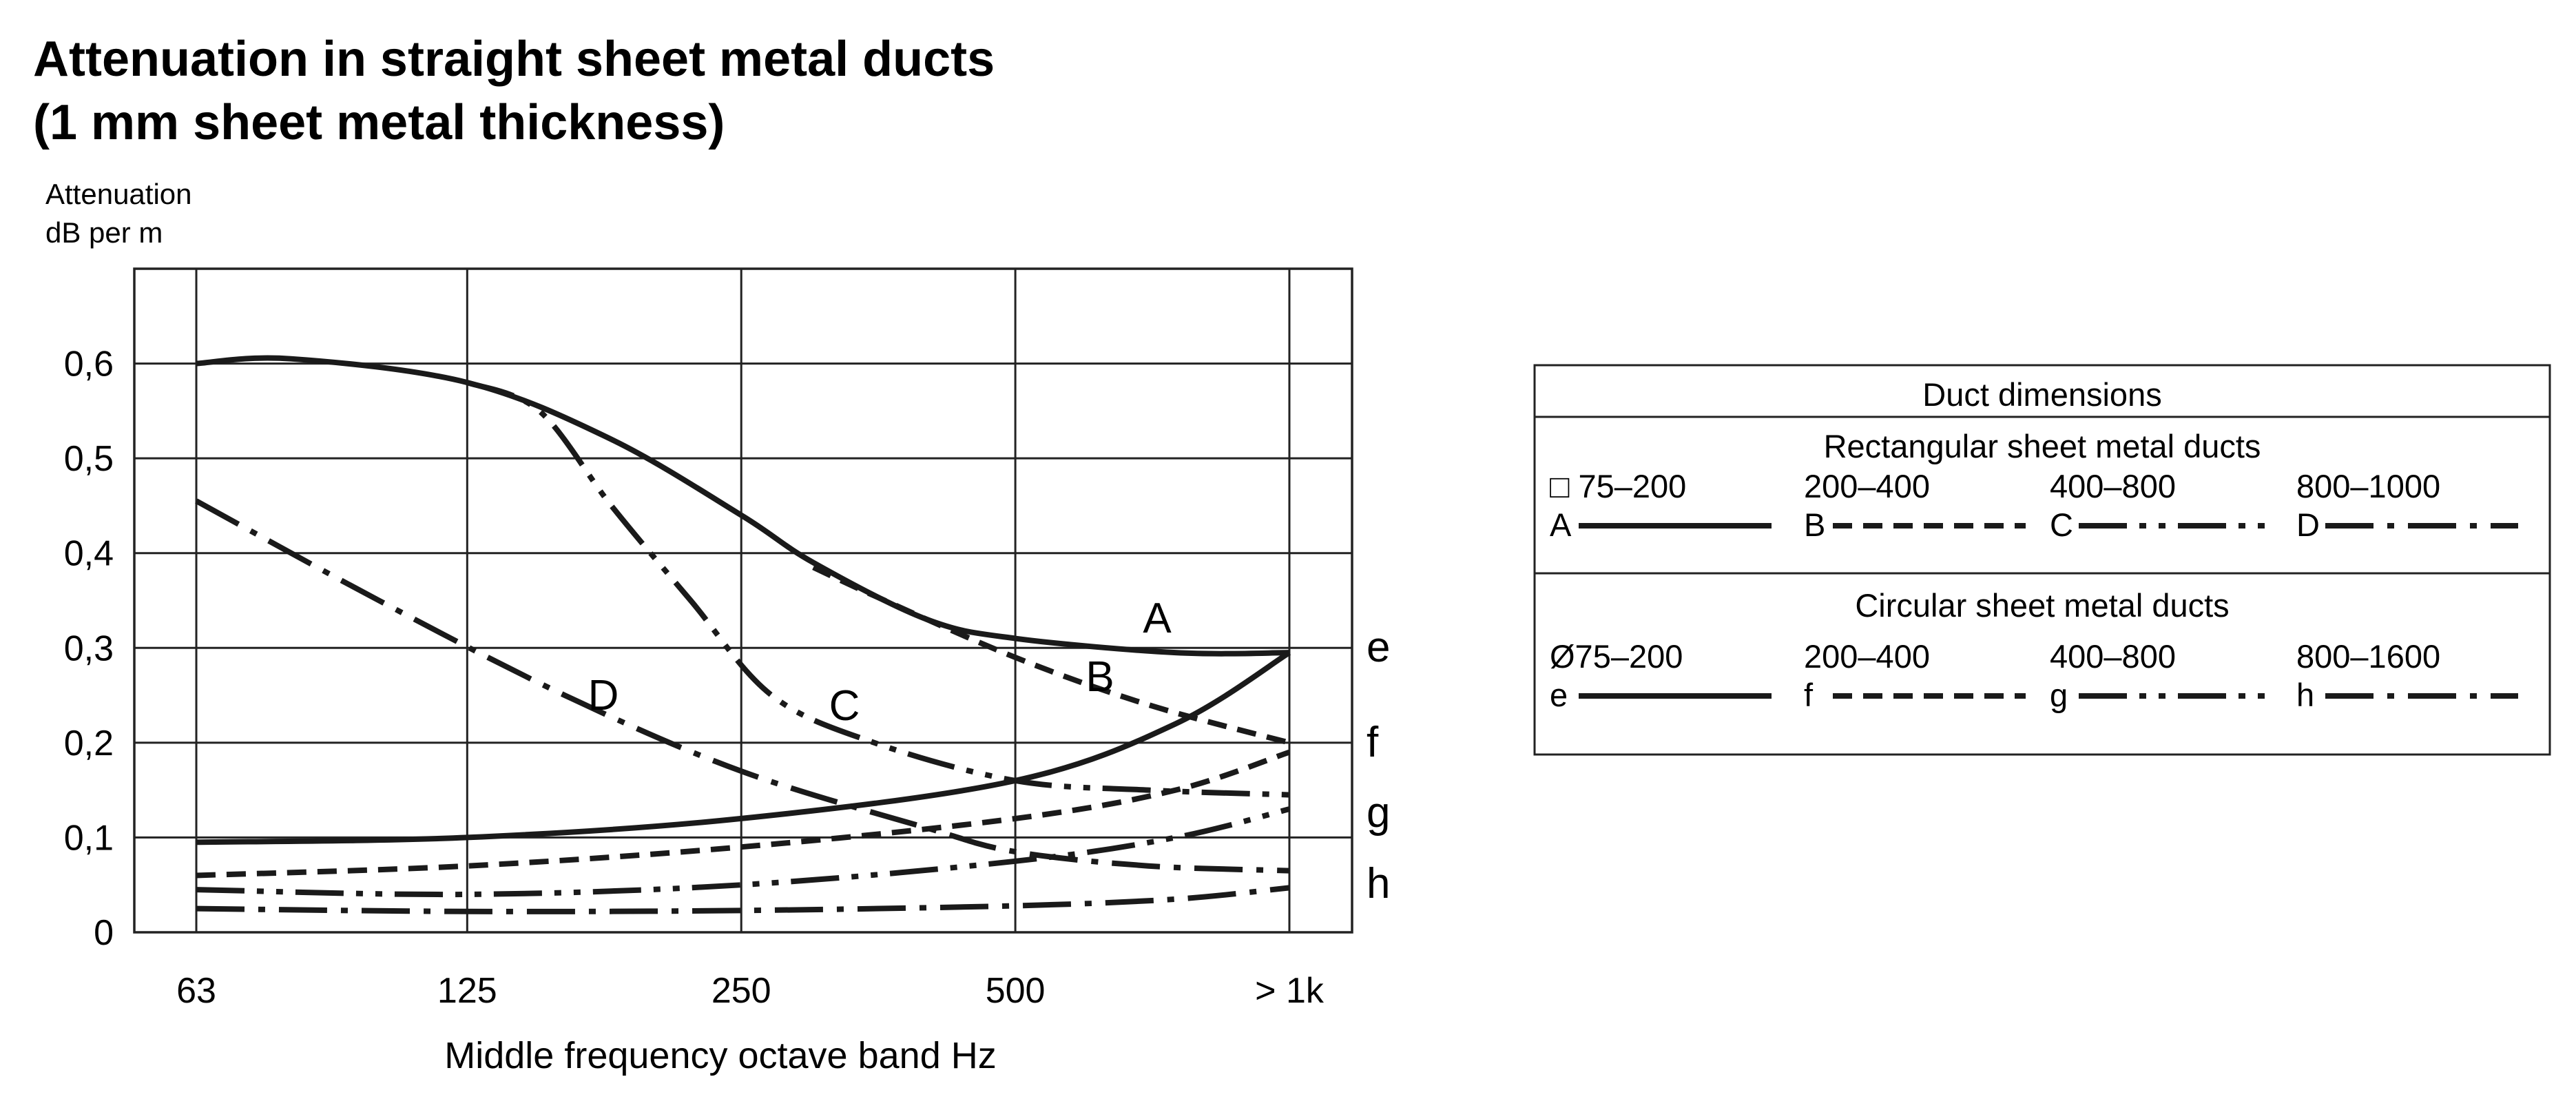 This screenshot has width=2576, height=1108. What do you see at coordinates (1290, 991) in the screenshot?
I see `x-tick-label: > 1k` at bounding box center [1290, 991].